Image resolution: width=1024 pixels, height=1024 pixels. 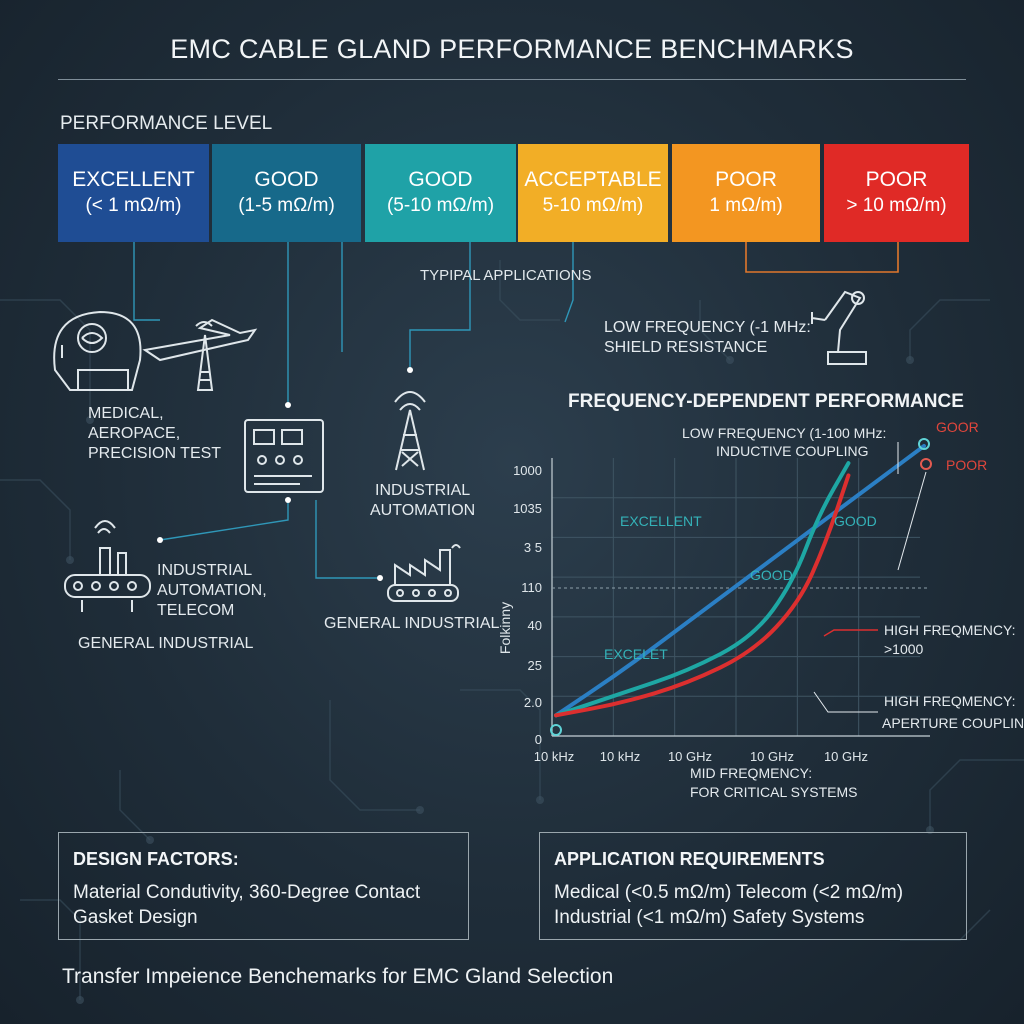 I want to click on aircraft-icon, so click(x=200, y=354).